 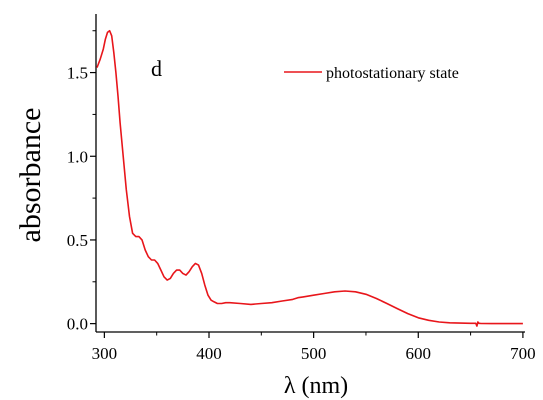 What do you see at coordinates (209, 353) in the screenshot?
I see `x-tick-label: 400` at bounding box center [209, 353].